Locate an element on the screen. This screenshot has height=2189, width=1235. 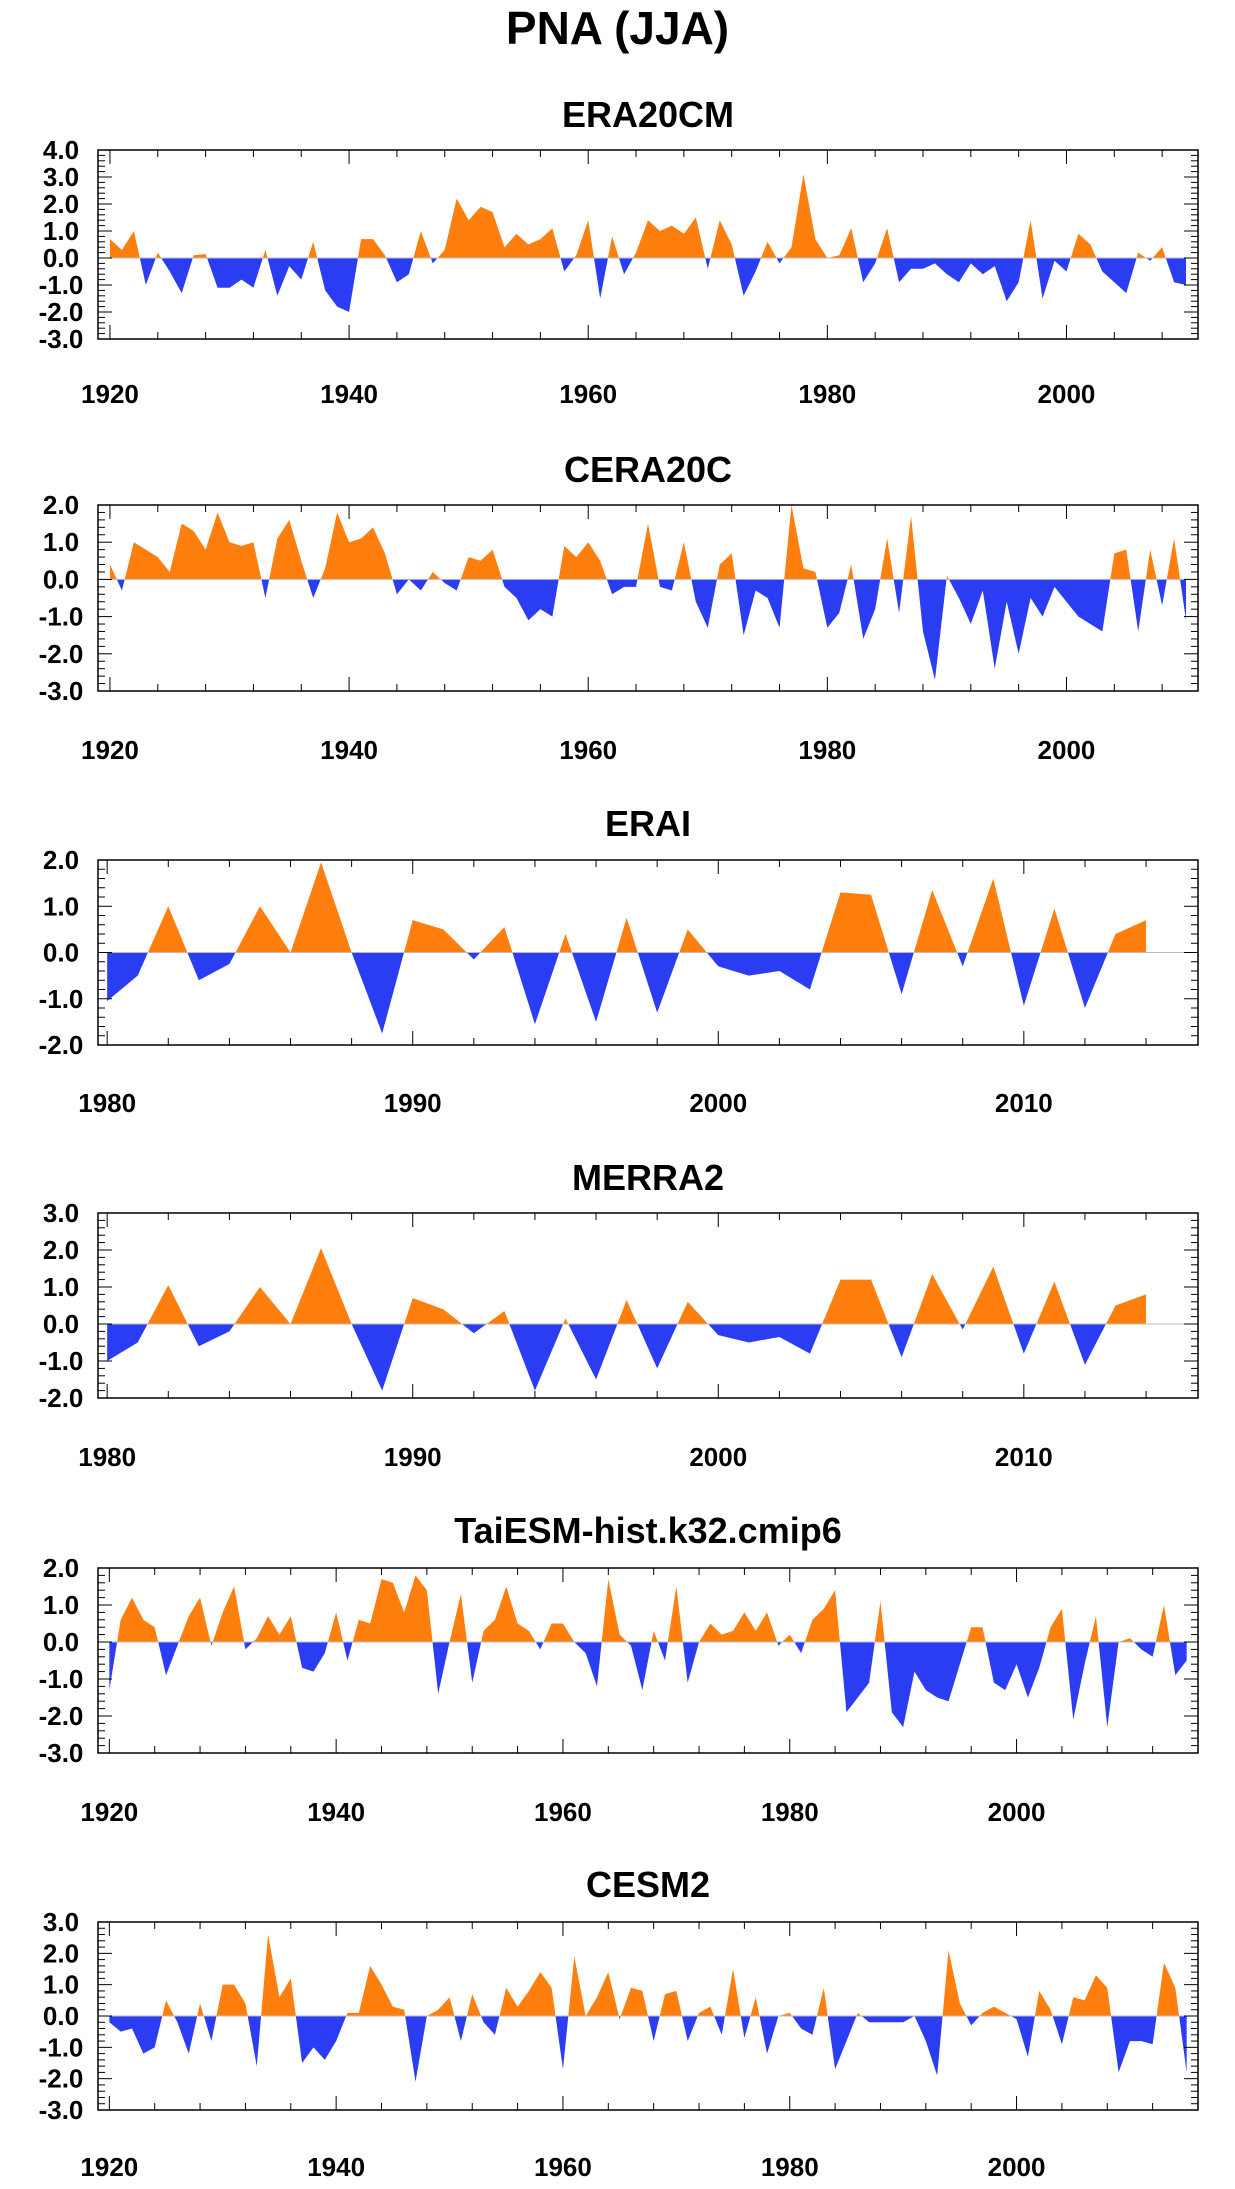
figure-title: PNA (JJA) is located at coordinates (617, 28).